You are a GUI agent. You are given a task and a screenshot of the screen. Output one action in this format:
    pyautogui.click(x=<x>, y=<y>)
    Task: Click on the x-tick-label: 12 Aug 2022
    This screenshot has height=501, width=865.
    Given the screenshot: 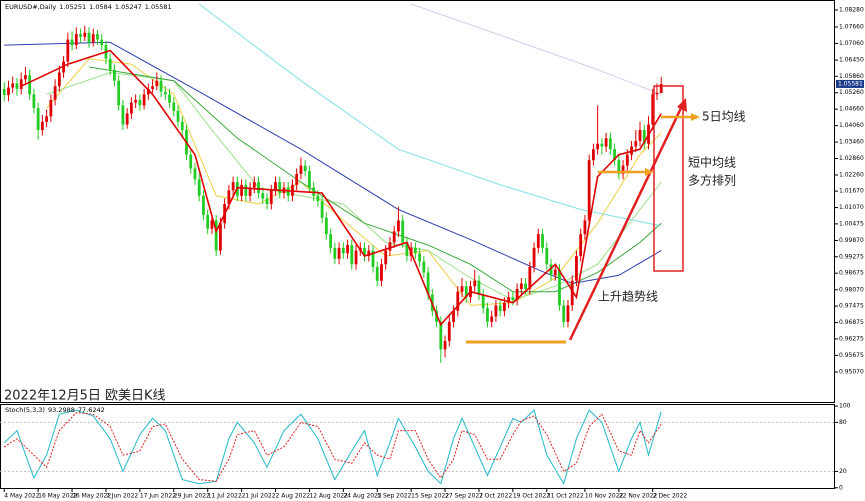 What is the action you would take?
    pyautogui.click(x=328, y=496)
    